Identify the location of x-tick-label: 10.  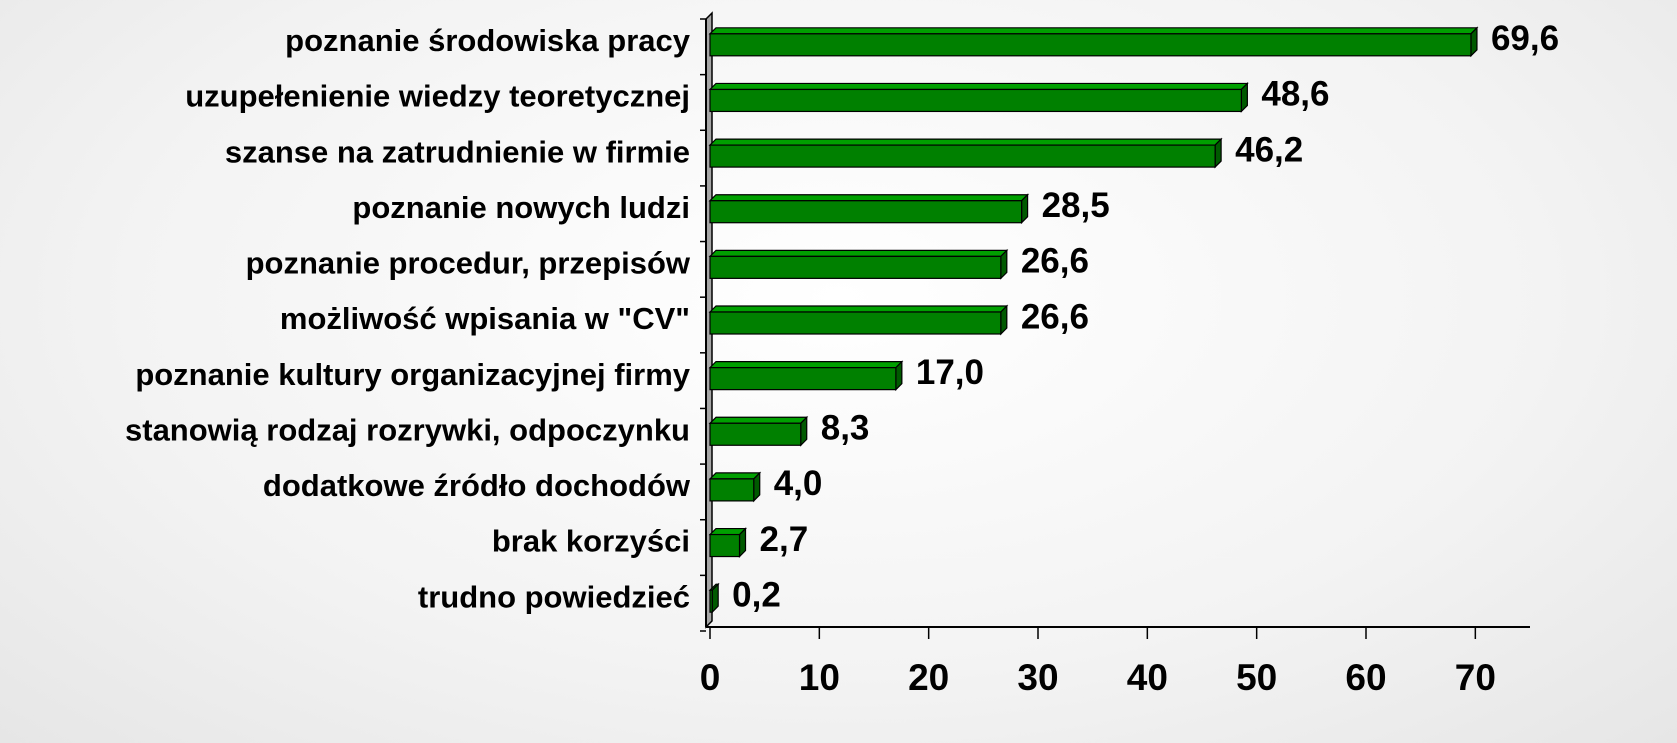
(819, 677).